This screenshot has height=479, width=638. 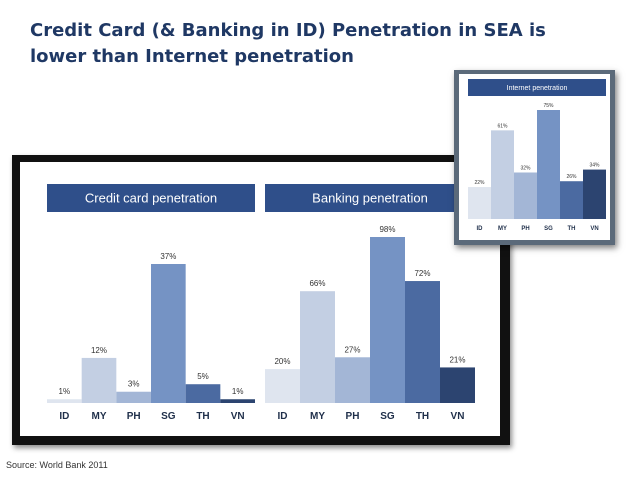 I want to click on credit-value-label-sg: 37%, so click(x=168, y=256).